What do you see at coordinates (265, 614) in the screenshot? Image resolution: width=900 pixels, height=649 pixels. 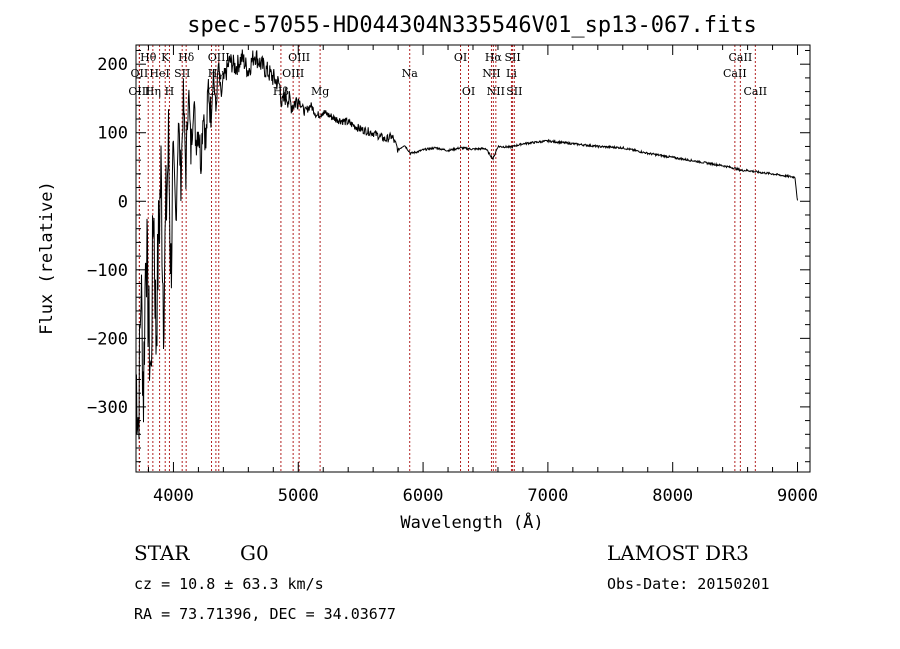 I see `coordinates: RA = 73.71396, DEC = 34.03677` at bounding box center [265, 614].